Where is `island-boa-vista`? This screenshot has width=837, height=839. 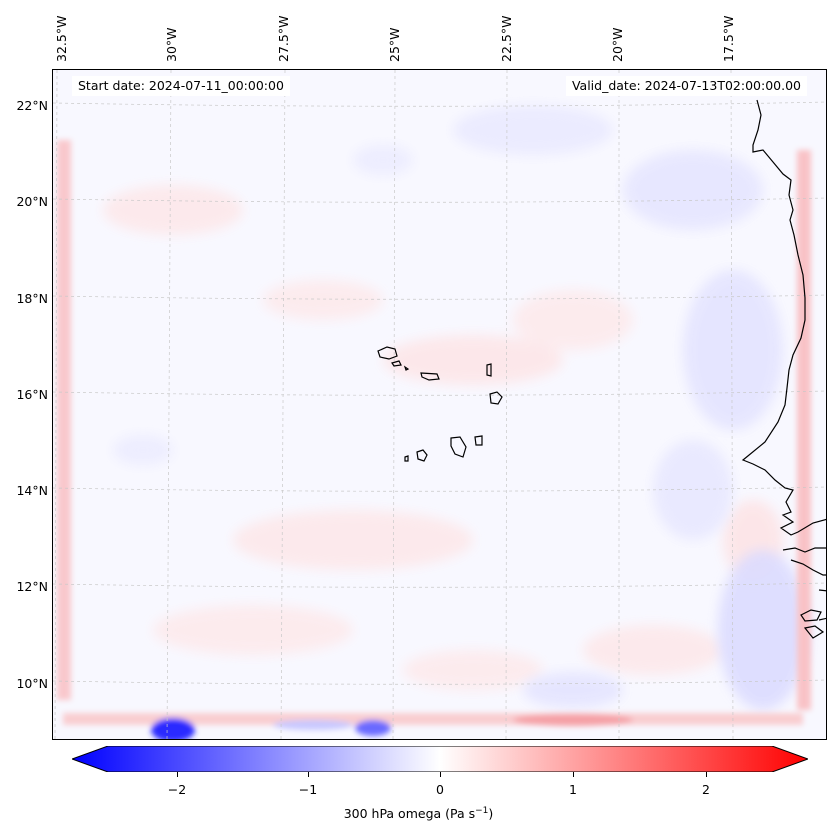 island-boa-vista is located at coordinates (496, 398).